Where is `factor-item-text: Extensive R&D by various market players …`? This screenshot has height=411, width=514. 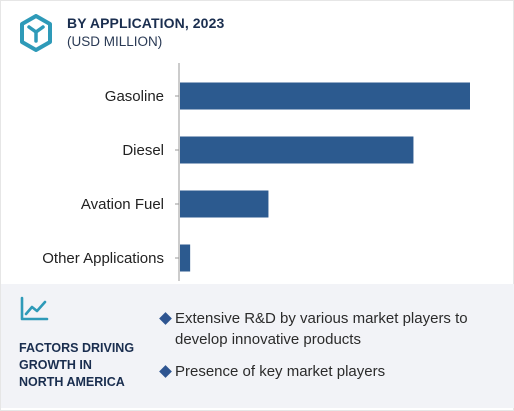 factor-item-text: Extensive R&D by various market players … is located at coordinates (321, 329).